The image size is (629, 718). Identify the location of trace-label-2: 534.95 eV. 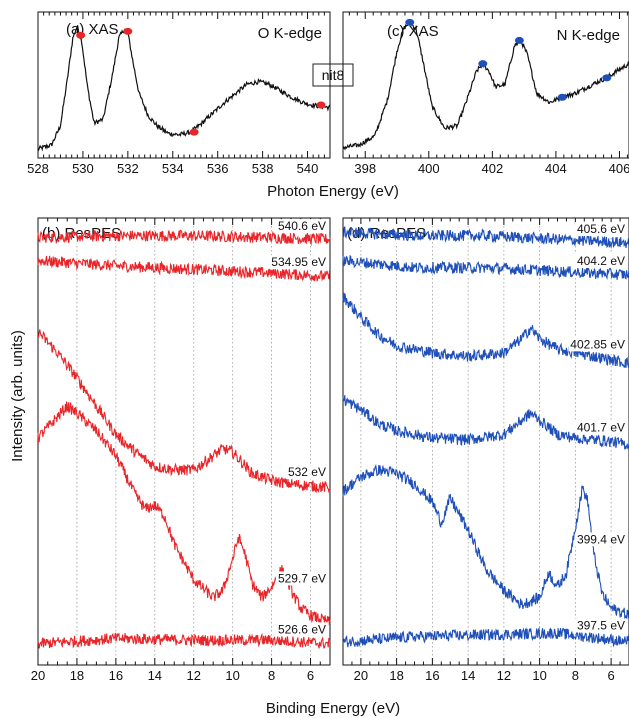
(298, 262).